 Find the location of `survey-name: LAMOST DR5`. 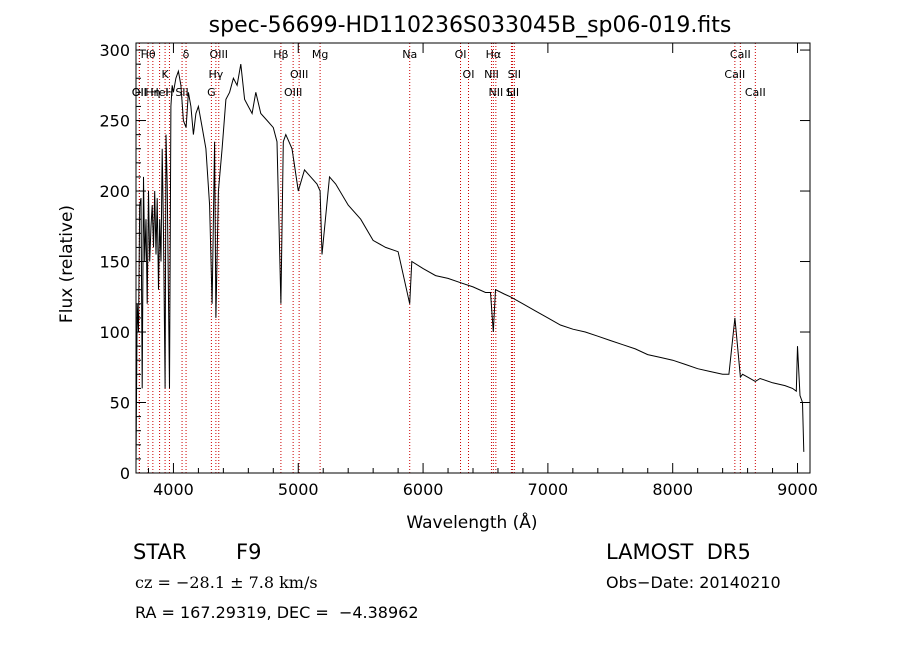

survey-name: LAMOST DR5 is located at coordinates (678, 552).